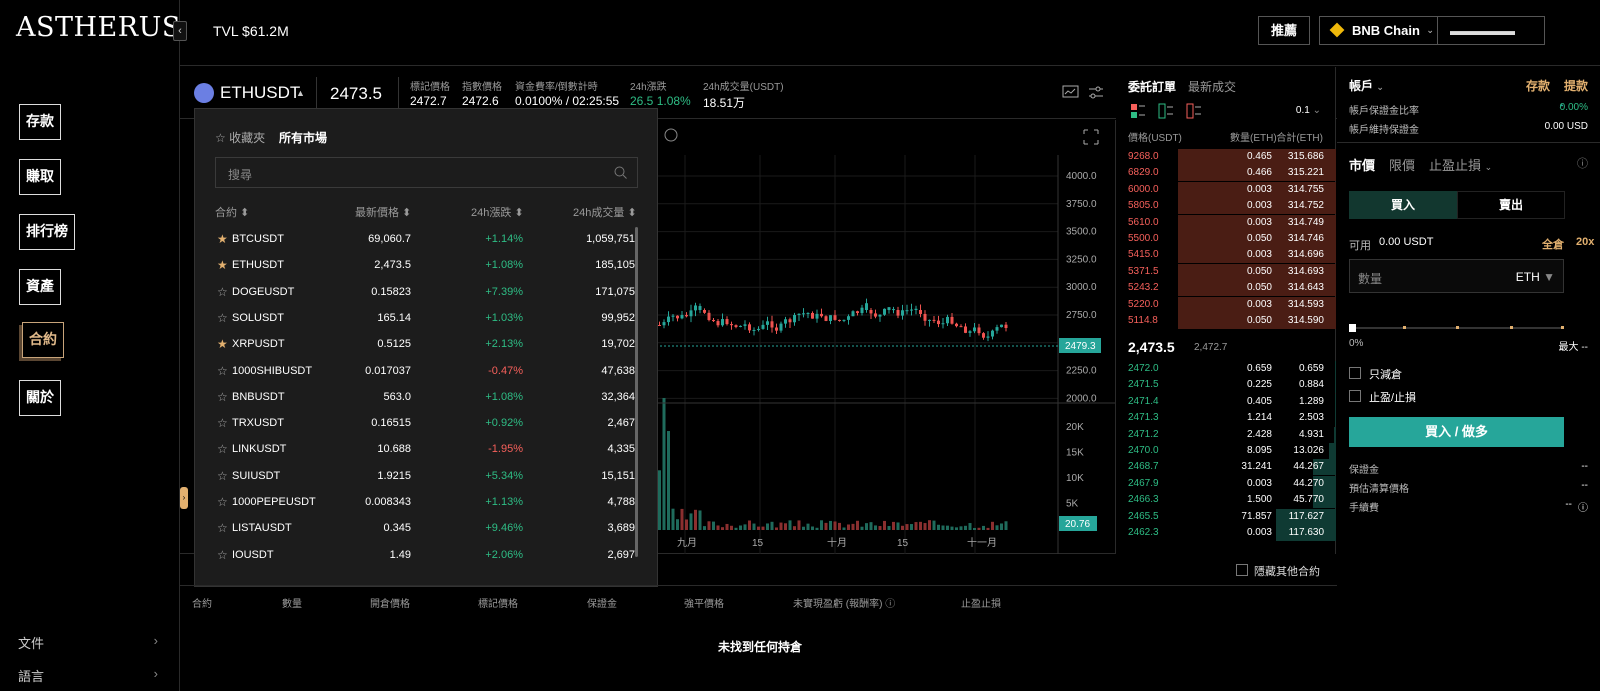 This screenshot has height=691, width=1600. Describe the element at coordinates (1226, 288) in the screenshot. I see `ask-row: 5243.2 0.050 314.643` at that location.